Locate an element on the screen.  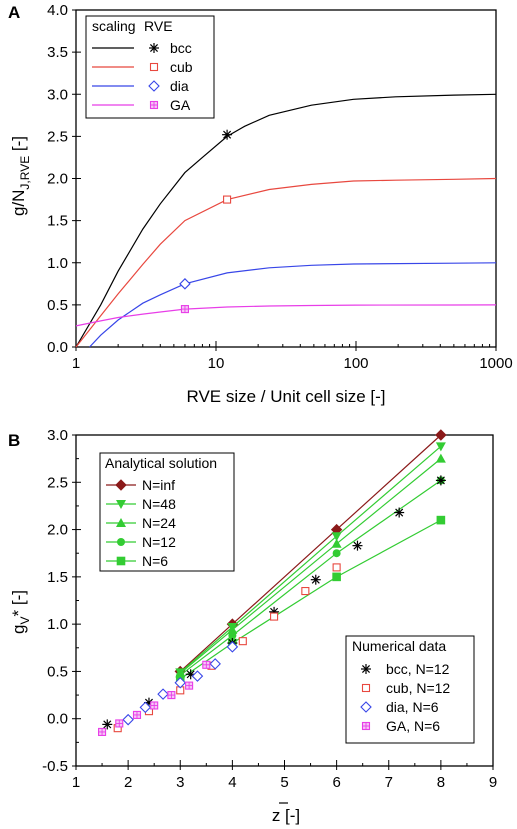
panel-a-series-line-dia is located at coordinates (293, 305).